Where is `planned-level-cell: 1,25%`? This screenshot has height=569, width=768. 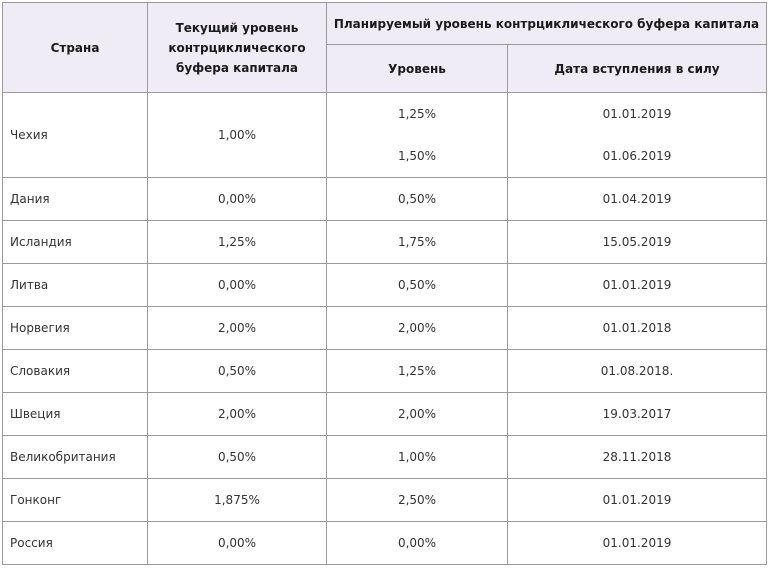
planned-level-cell: 1,25% is located at coordinates (417, 371).